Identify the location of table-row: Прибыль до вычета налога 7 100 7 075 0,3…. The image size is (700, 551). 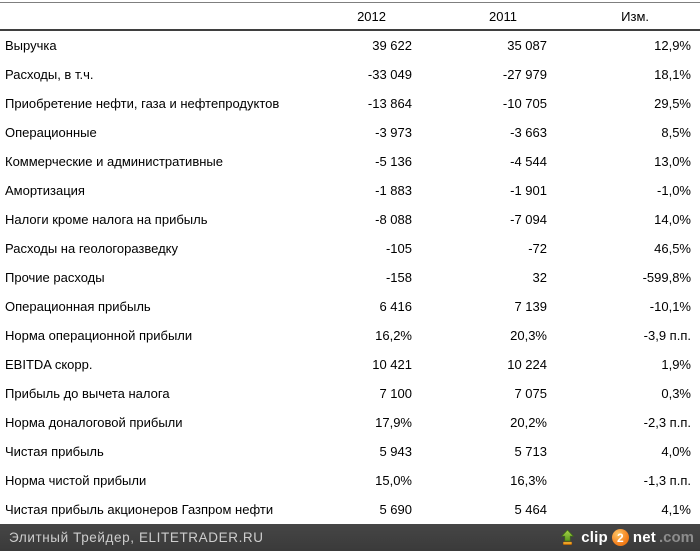
(350, 393).